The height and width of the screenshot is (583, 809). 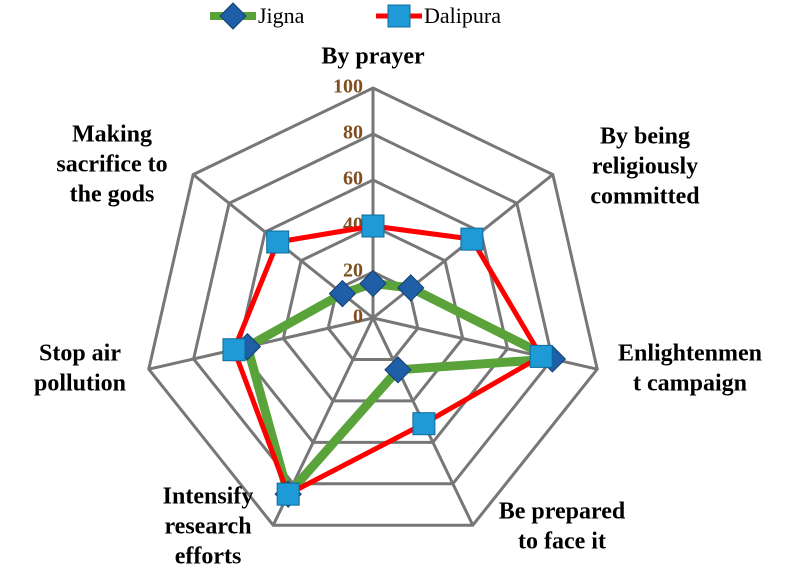 I want to click on category-label: research, so click(x=207, y=527).